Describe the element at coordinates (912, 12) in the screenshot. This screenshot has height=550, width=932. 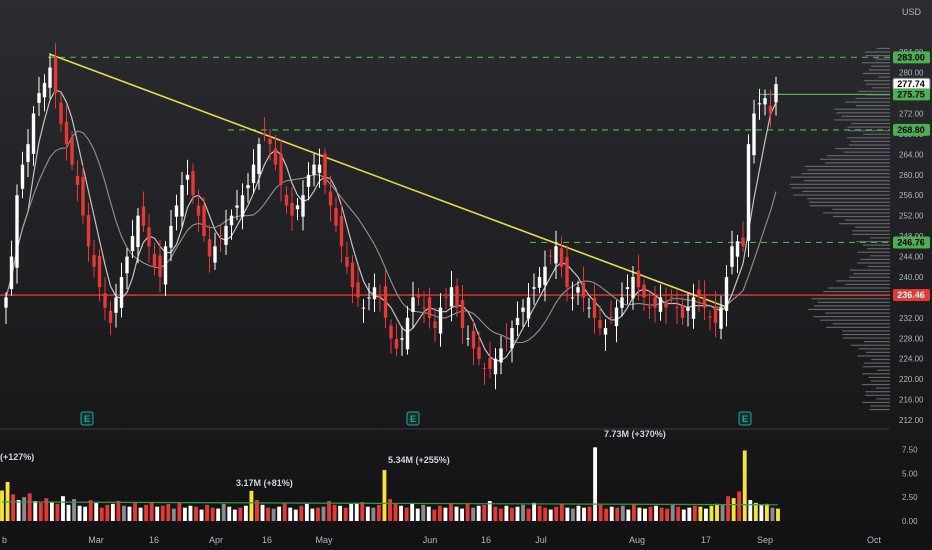
I see `currency-label: USD` at that location.